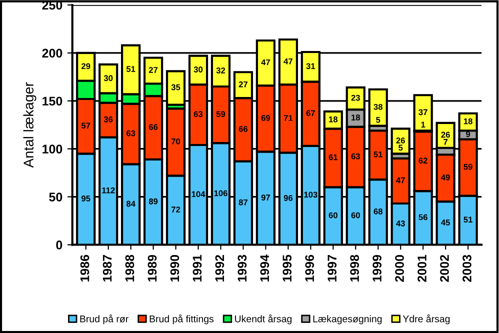  What do you see at coordinates (52, 149) in the screenshot?
I see `y-tick-label: 100` at bounding box center [52, 149].